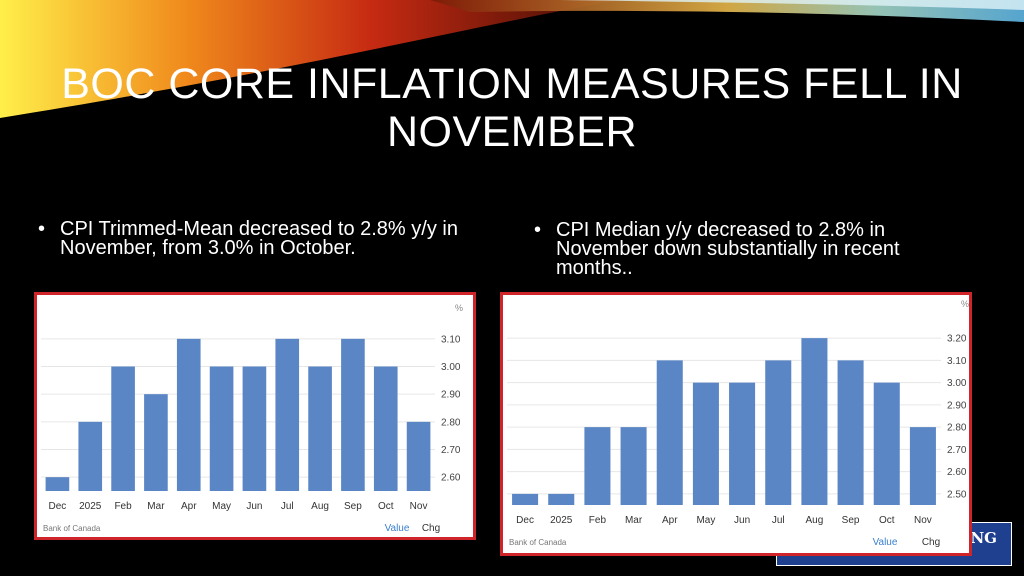 The image size is (1024, 576). What do you see at coordinates (957, 494) in the screenshot?
I see `y-tick-label: 2.50` at bounding box center [957, 494].